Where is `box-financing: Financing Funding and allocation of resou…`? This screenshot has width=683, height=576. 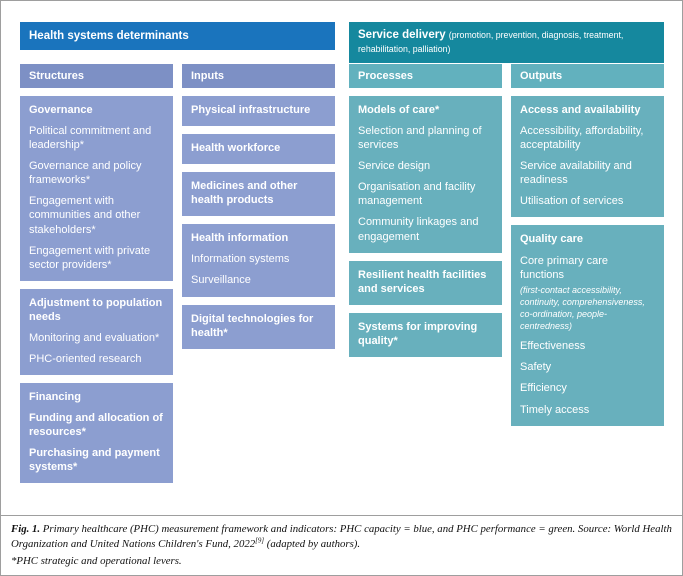
box-financing: Financing Funding and allocation of resou… is located at coordinates (96, 433).